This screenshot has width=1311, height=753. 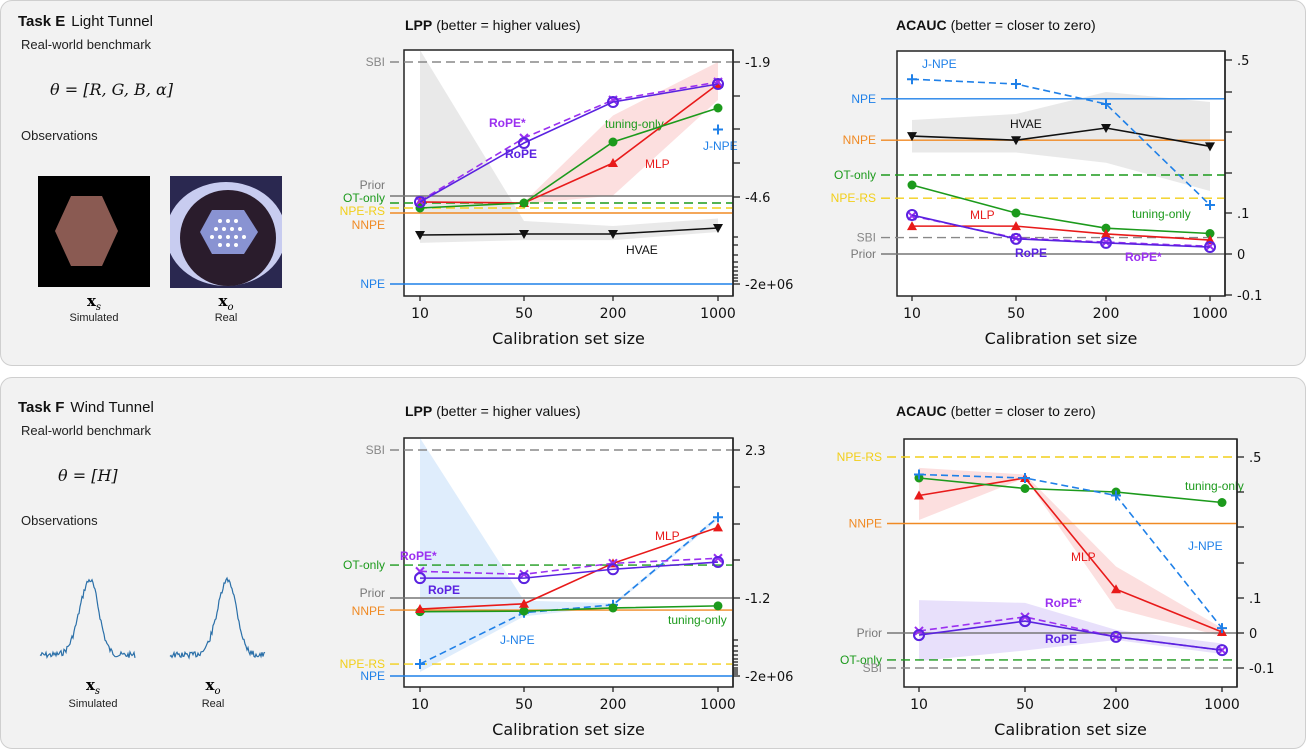 I want to click on subscript: o, so click(x=217, y=691).